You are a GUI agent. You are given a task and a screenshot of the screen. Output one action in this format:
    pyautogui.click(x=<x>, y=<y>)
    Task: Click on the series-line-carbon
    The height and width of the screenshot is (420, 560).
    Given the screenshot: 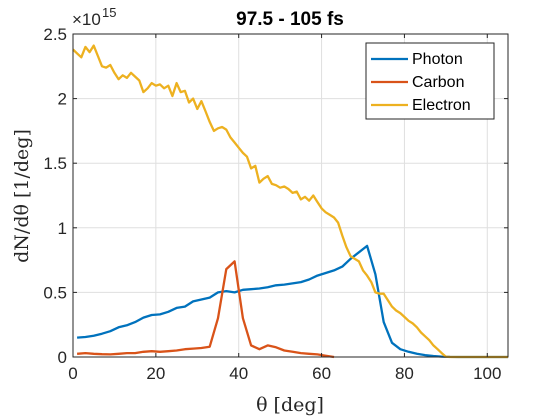 What is the action you would take?
    pyautogui.click(x=206, y=309)
    